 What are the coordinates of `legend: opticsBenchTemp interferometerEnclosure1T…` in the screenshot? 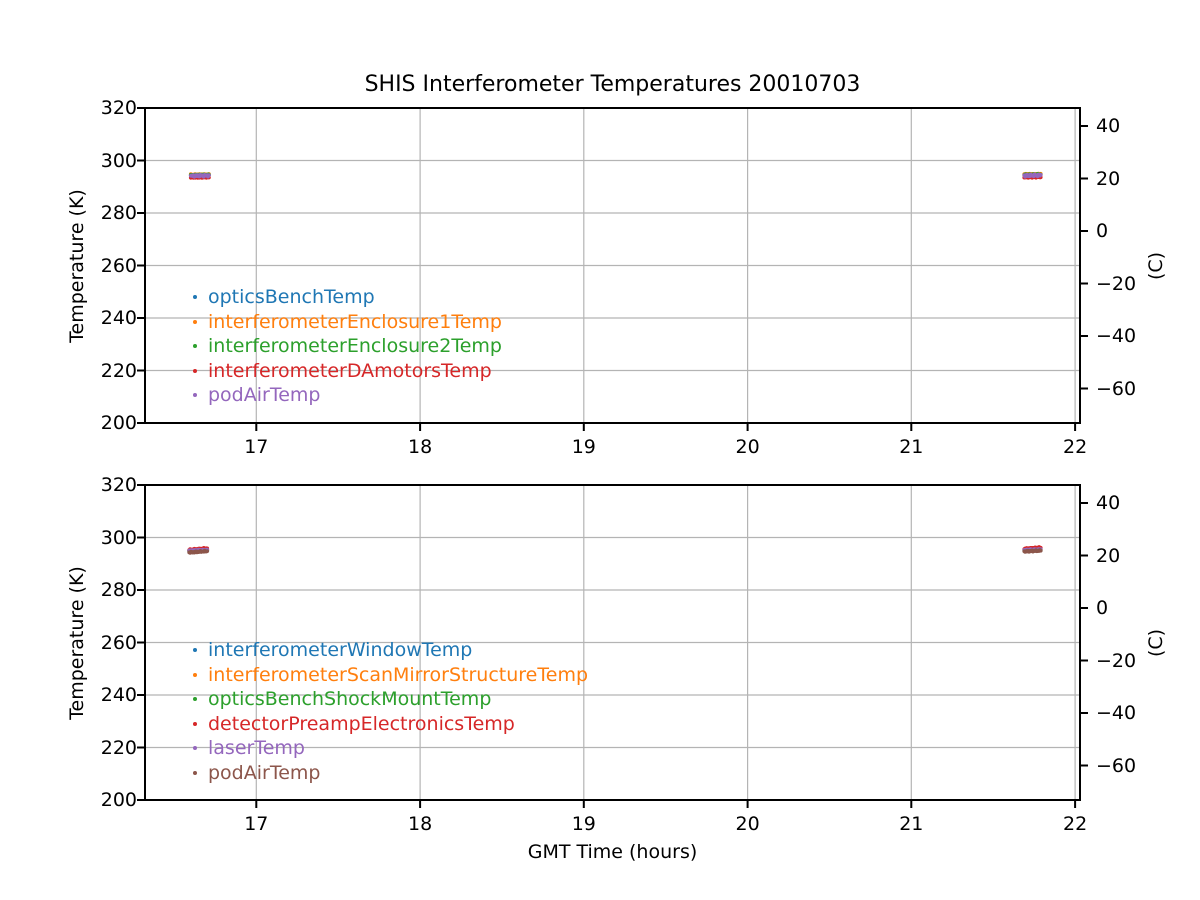 It's located at (345, 346).